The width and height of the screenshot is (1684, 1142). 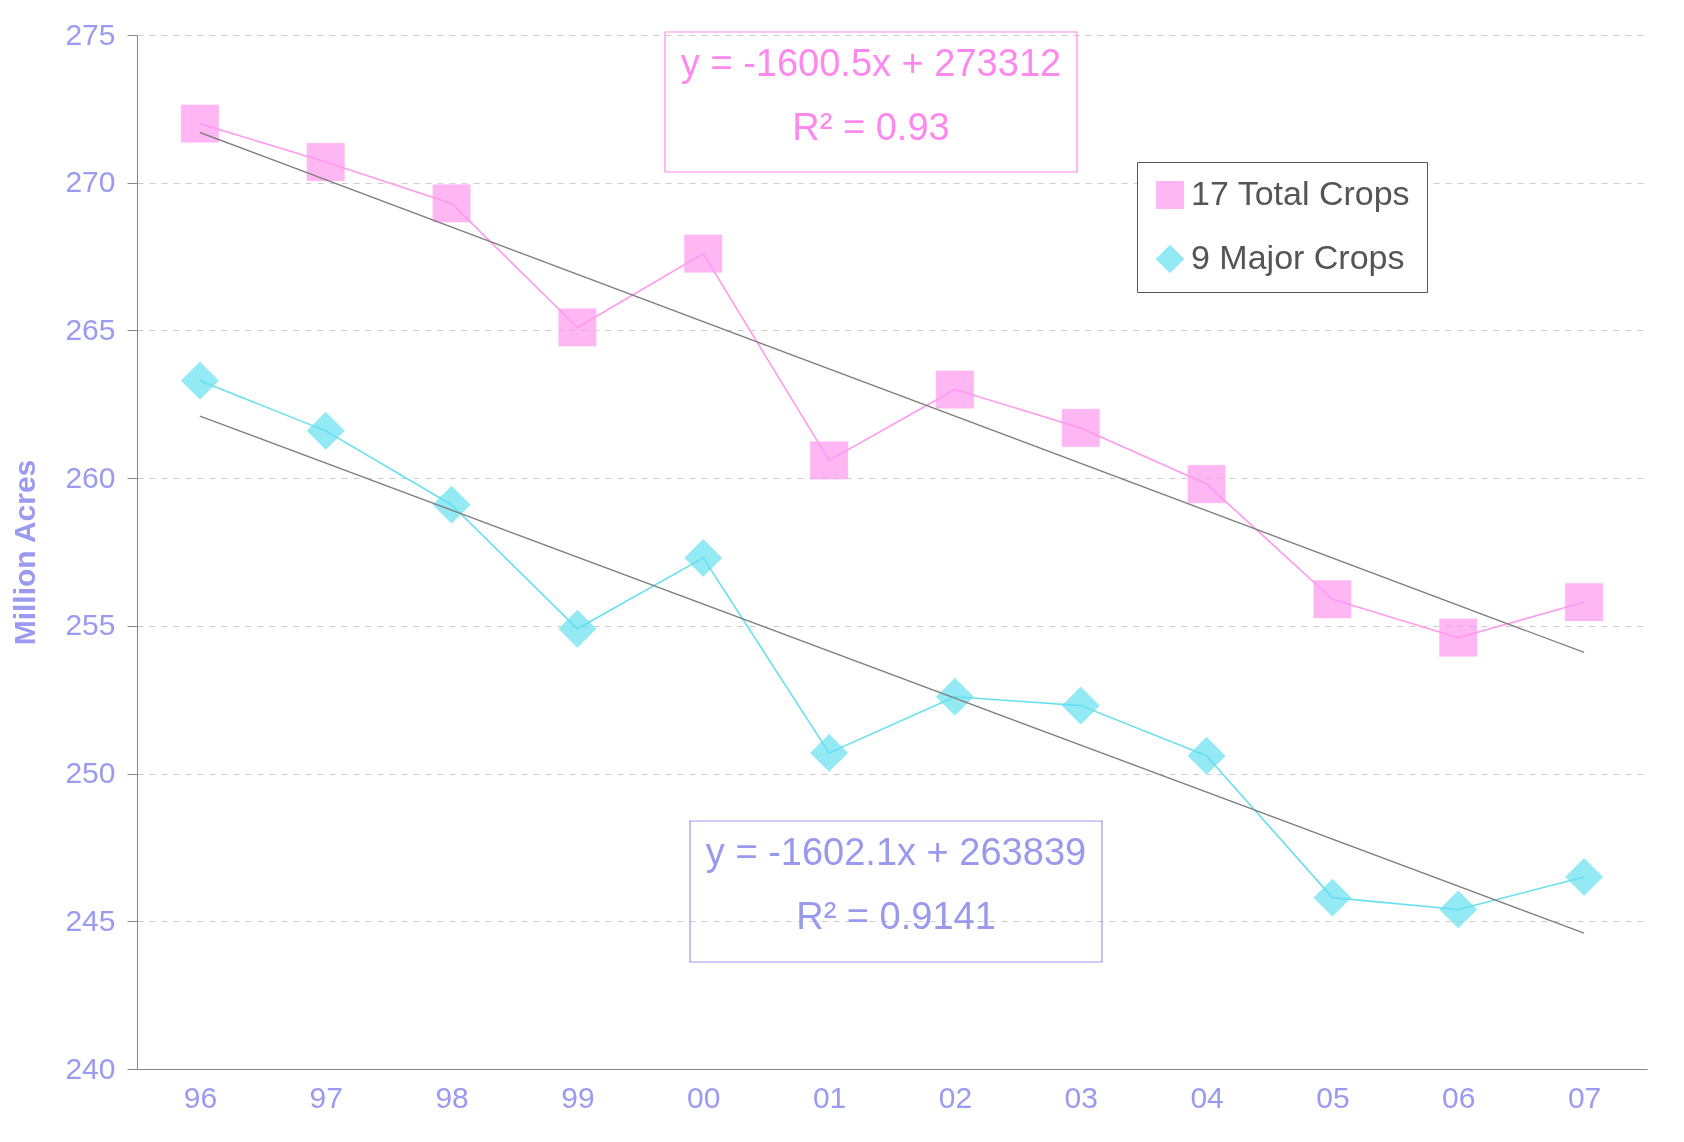 I want to click on legend-label: 17 Total Crops, so click(x=1300, y=193).